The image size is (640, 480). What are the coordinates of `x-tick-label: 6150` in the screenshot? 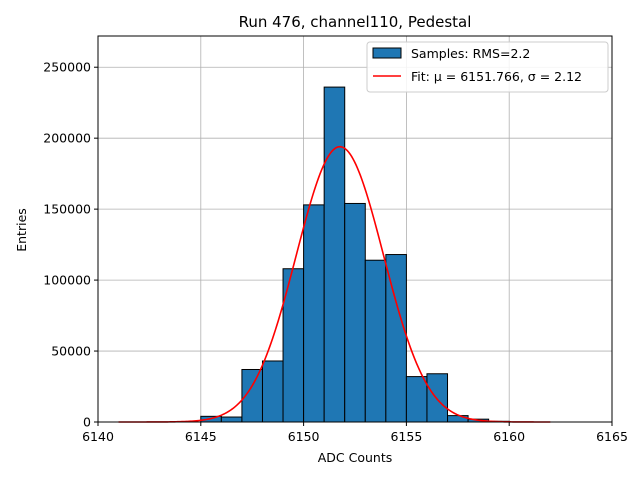 It's located at (304, 436).